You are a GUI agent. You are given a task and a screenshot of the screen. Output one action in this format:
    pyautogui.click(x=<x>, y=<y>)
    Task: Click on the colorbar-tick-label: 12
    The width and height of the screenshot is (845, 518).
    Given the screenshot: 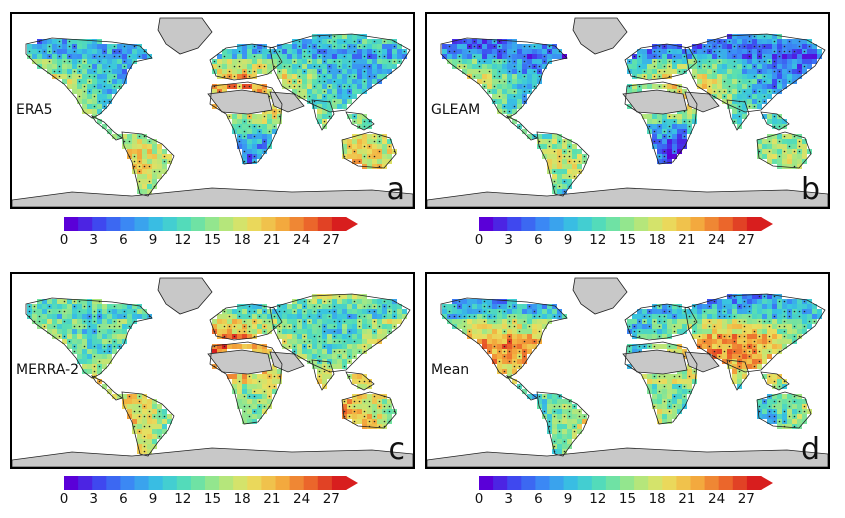 What is the action you would take?
    pyautogui.click(x=598, y=499)
    